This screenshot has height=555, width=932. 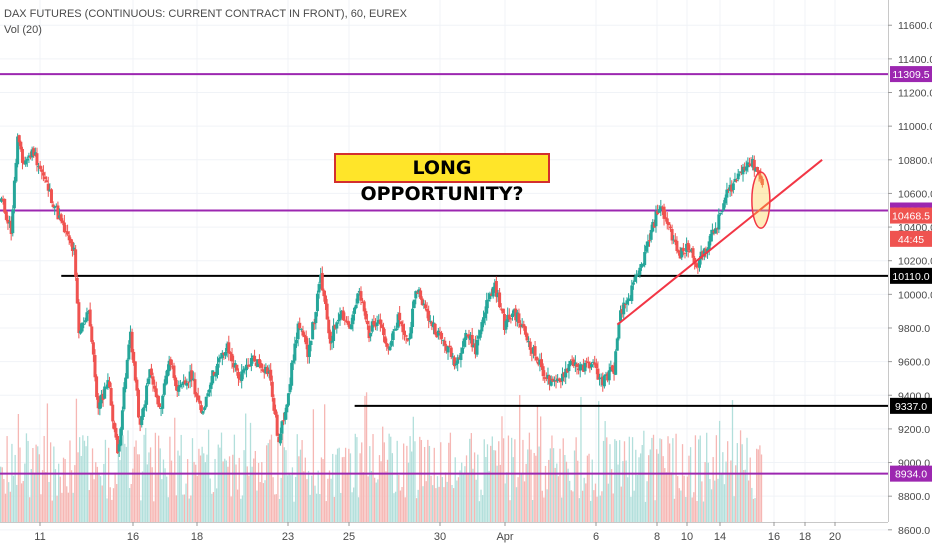 I want to click on x-tick-label: 25, so click(x=349, y=537).